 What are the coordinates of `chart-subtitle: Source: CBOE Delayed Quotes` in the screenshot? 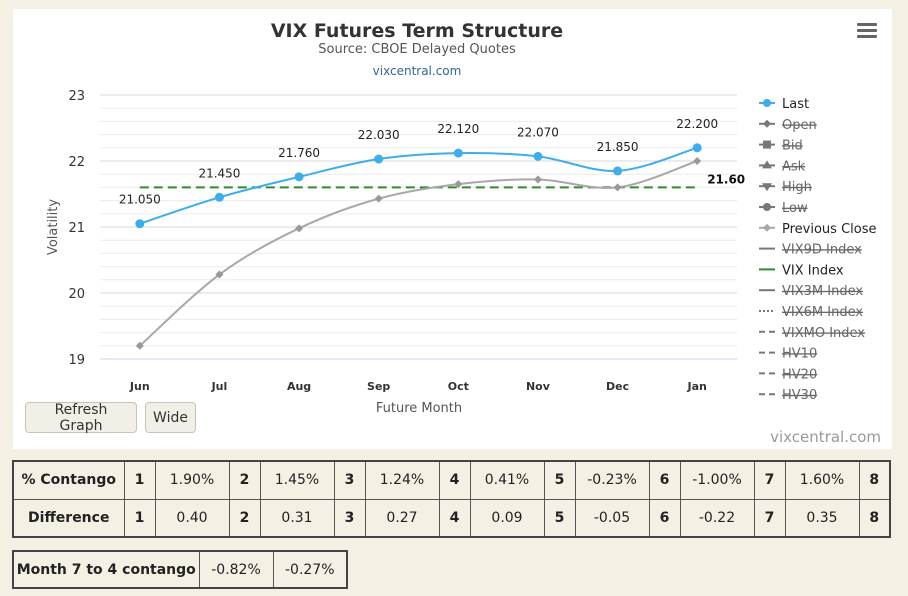 It's located at (417, 49).